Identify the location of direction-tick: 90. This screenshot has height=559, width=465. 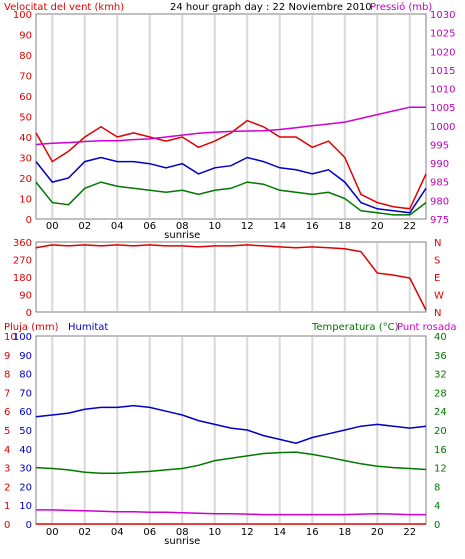
(25, 296).